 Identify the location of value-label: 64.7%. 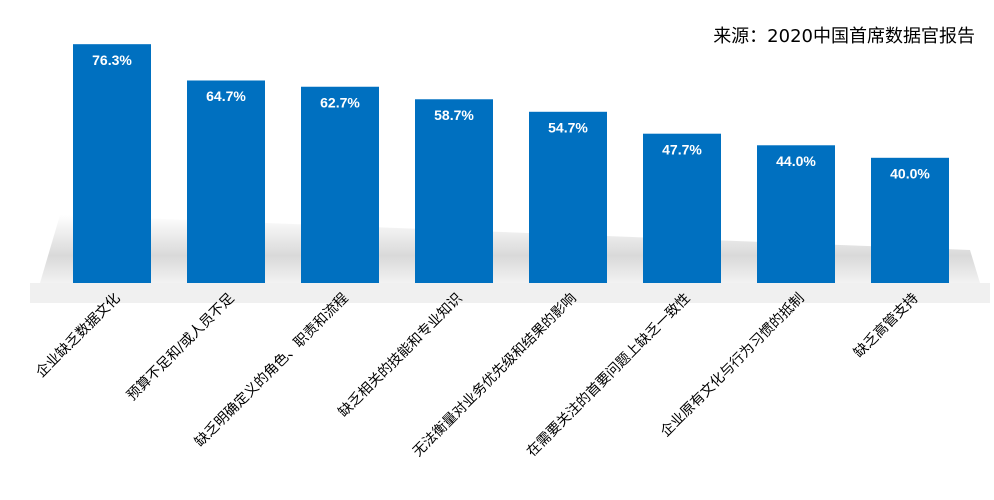
(226, 96).